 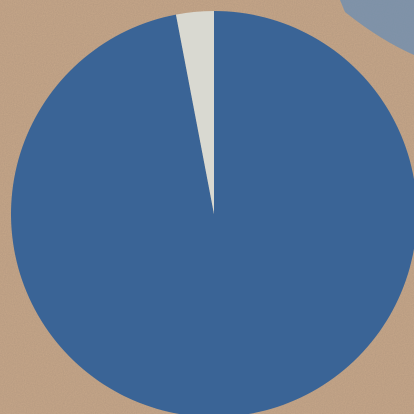 I want to click on pie-slice, so click(x=194, y=112).